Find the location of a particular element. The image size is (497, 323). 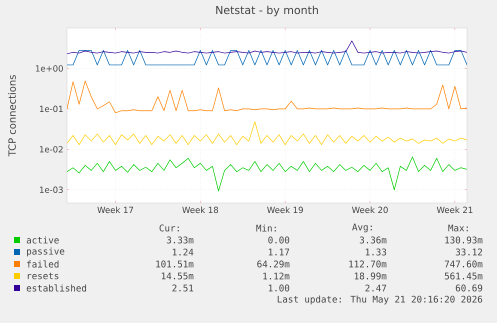

y-axis-title: TCP connections is located at coordinates (12, 115).